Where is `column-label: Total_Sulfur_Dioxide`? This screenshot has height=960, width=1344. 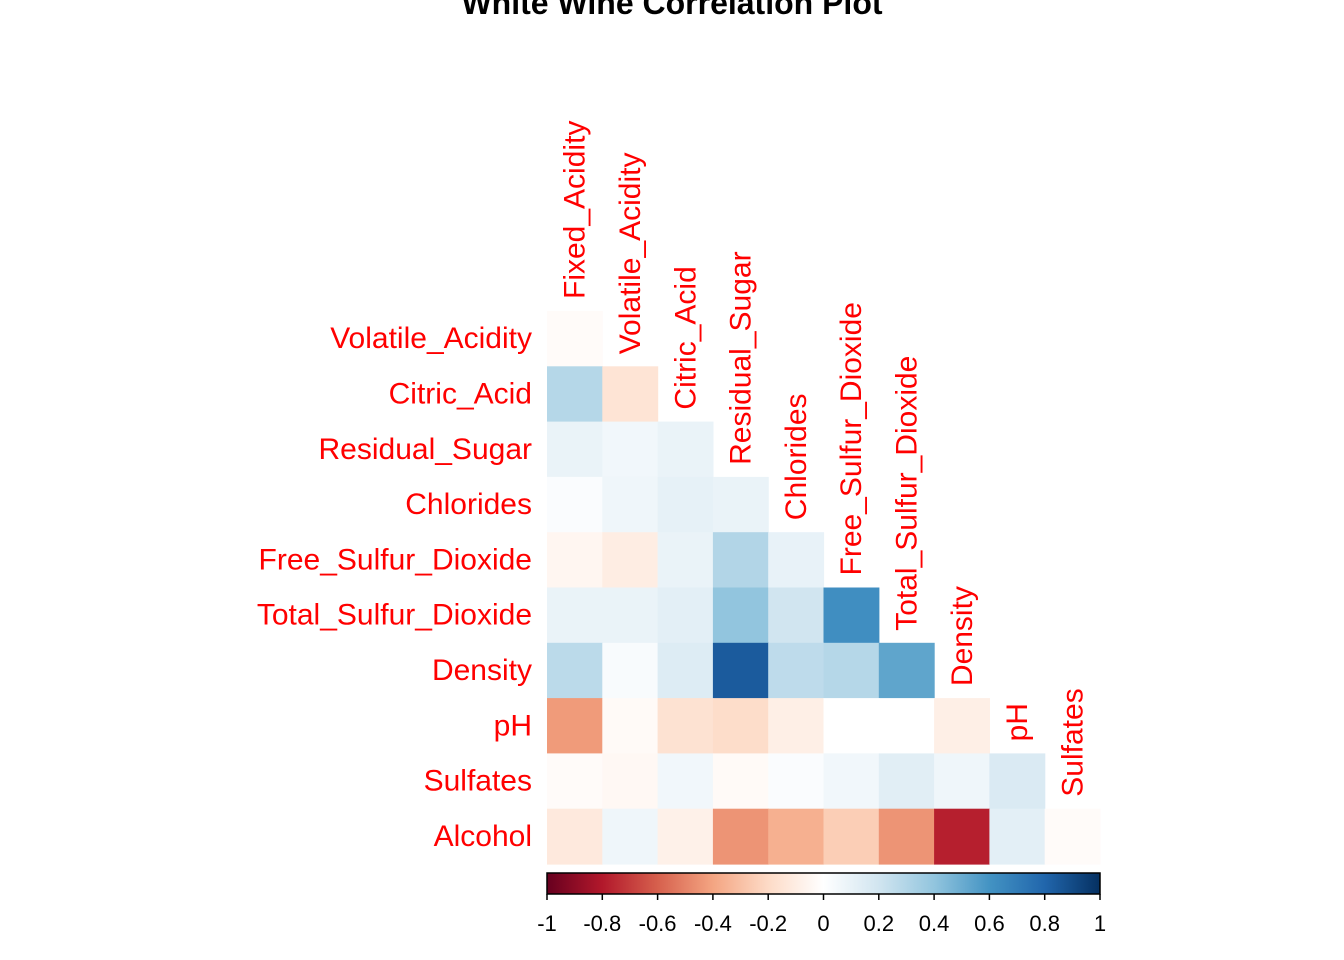
column-label: Total_Sulfur_Dioxide is located at coordinates (907, 493).